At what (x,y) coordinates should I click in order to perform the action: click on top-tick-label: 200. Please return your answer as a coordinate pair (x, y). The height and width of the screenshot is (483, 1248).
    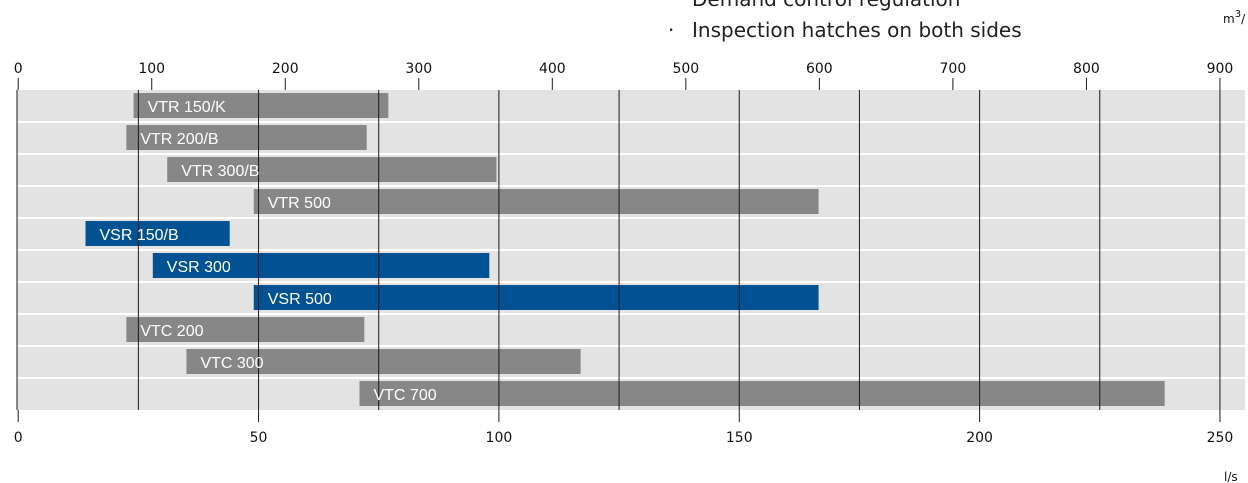
    Looking at the image, I should click on (285, 69).